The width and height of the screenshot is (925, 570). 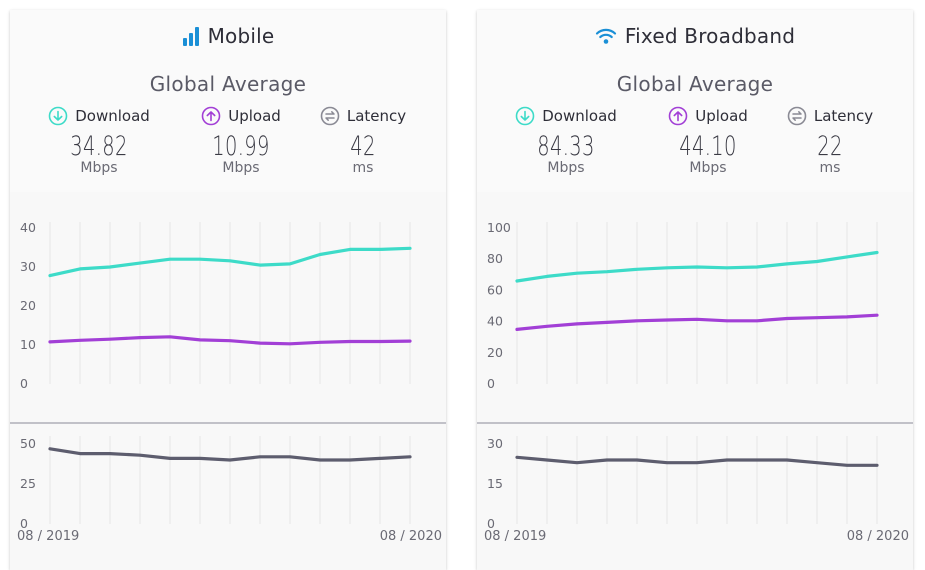 I want to click on panel-title: Fixed Broadband, so click(x=710, y=36).